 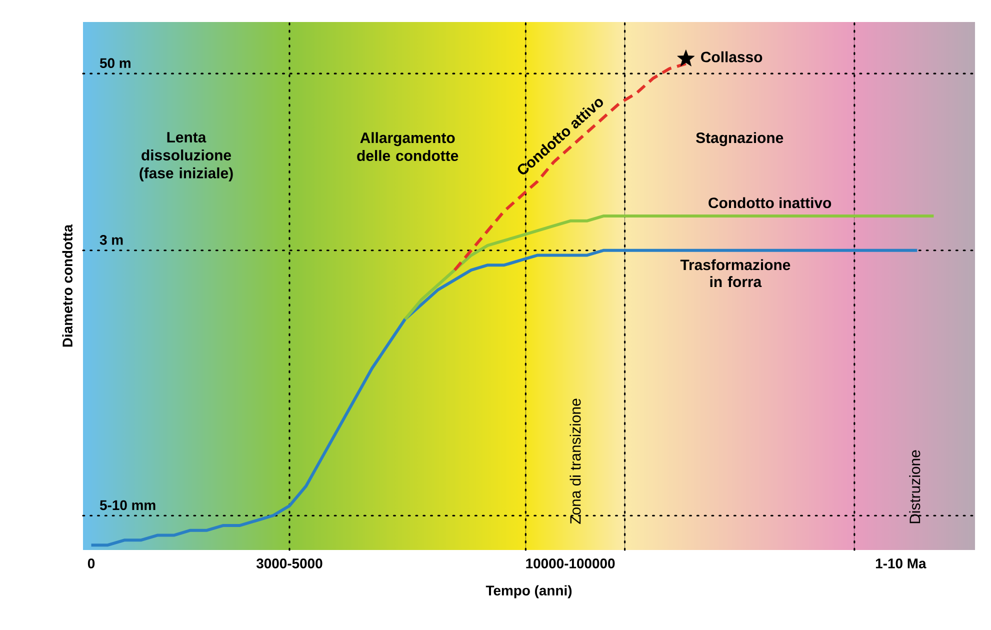 What do you see at coordinates (740, 139) in the screenshot?
I see `annotation: Stagnazione` at bounding box center [740, 139].